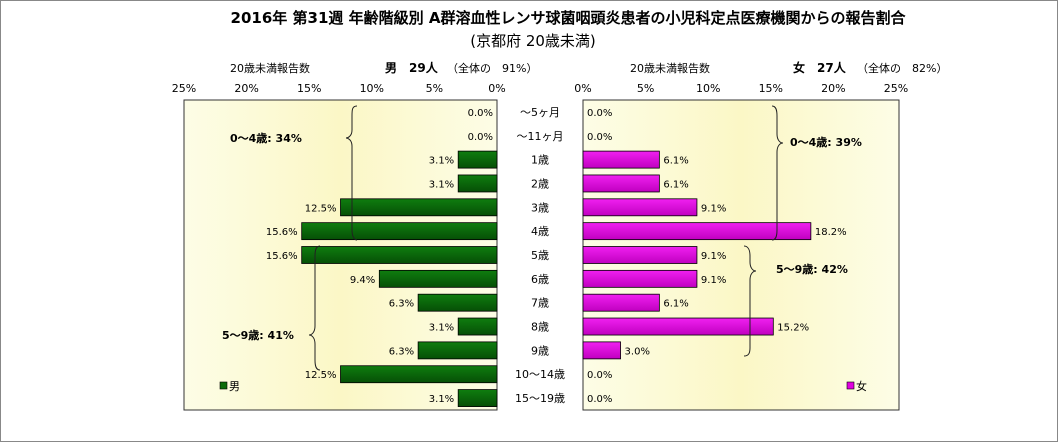 This screenshot has width=1059, height=447. What do you see at coordinates (582, 88) in the screenshot?
I see `female-axis-tick-label: 0%` at bounding box center [582, 88].